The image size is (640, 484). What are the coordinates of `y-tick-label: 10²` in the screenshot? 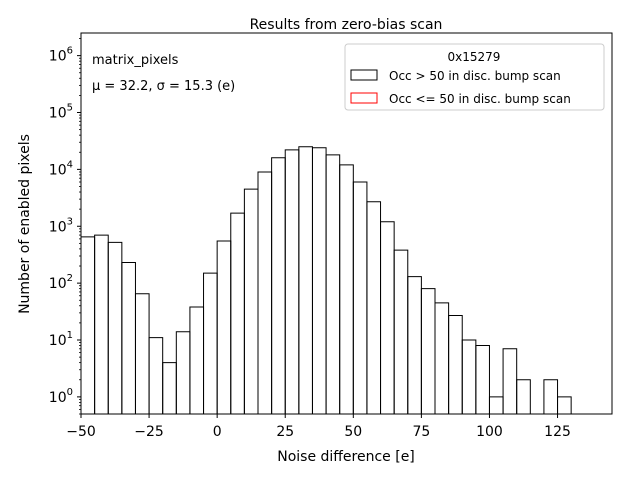 It's located at (61, 282).